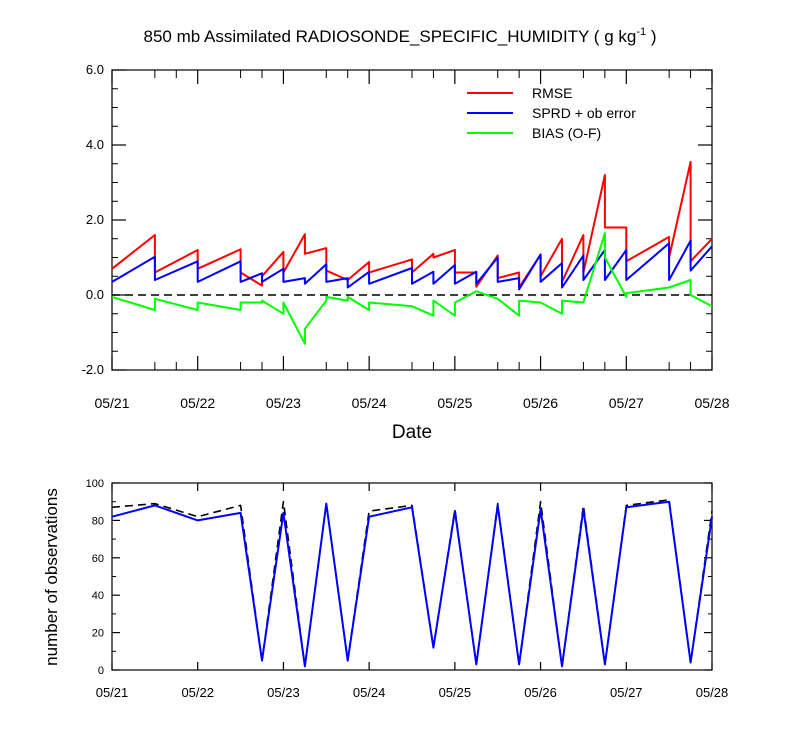 The width and height of the screenshot is (800, 750). What do you see at coordinates (98, 634) in the screenshot?
I see `y-tick-label: 20` at bounding box center [98, 634].